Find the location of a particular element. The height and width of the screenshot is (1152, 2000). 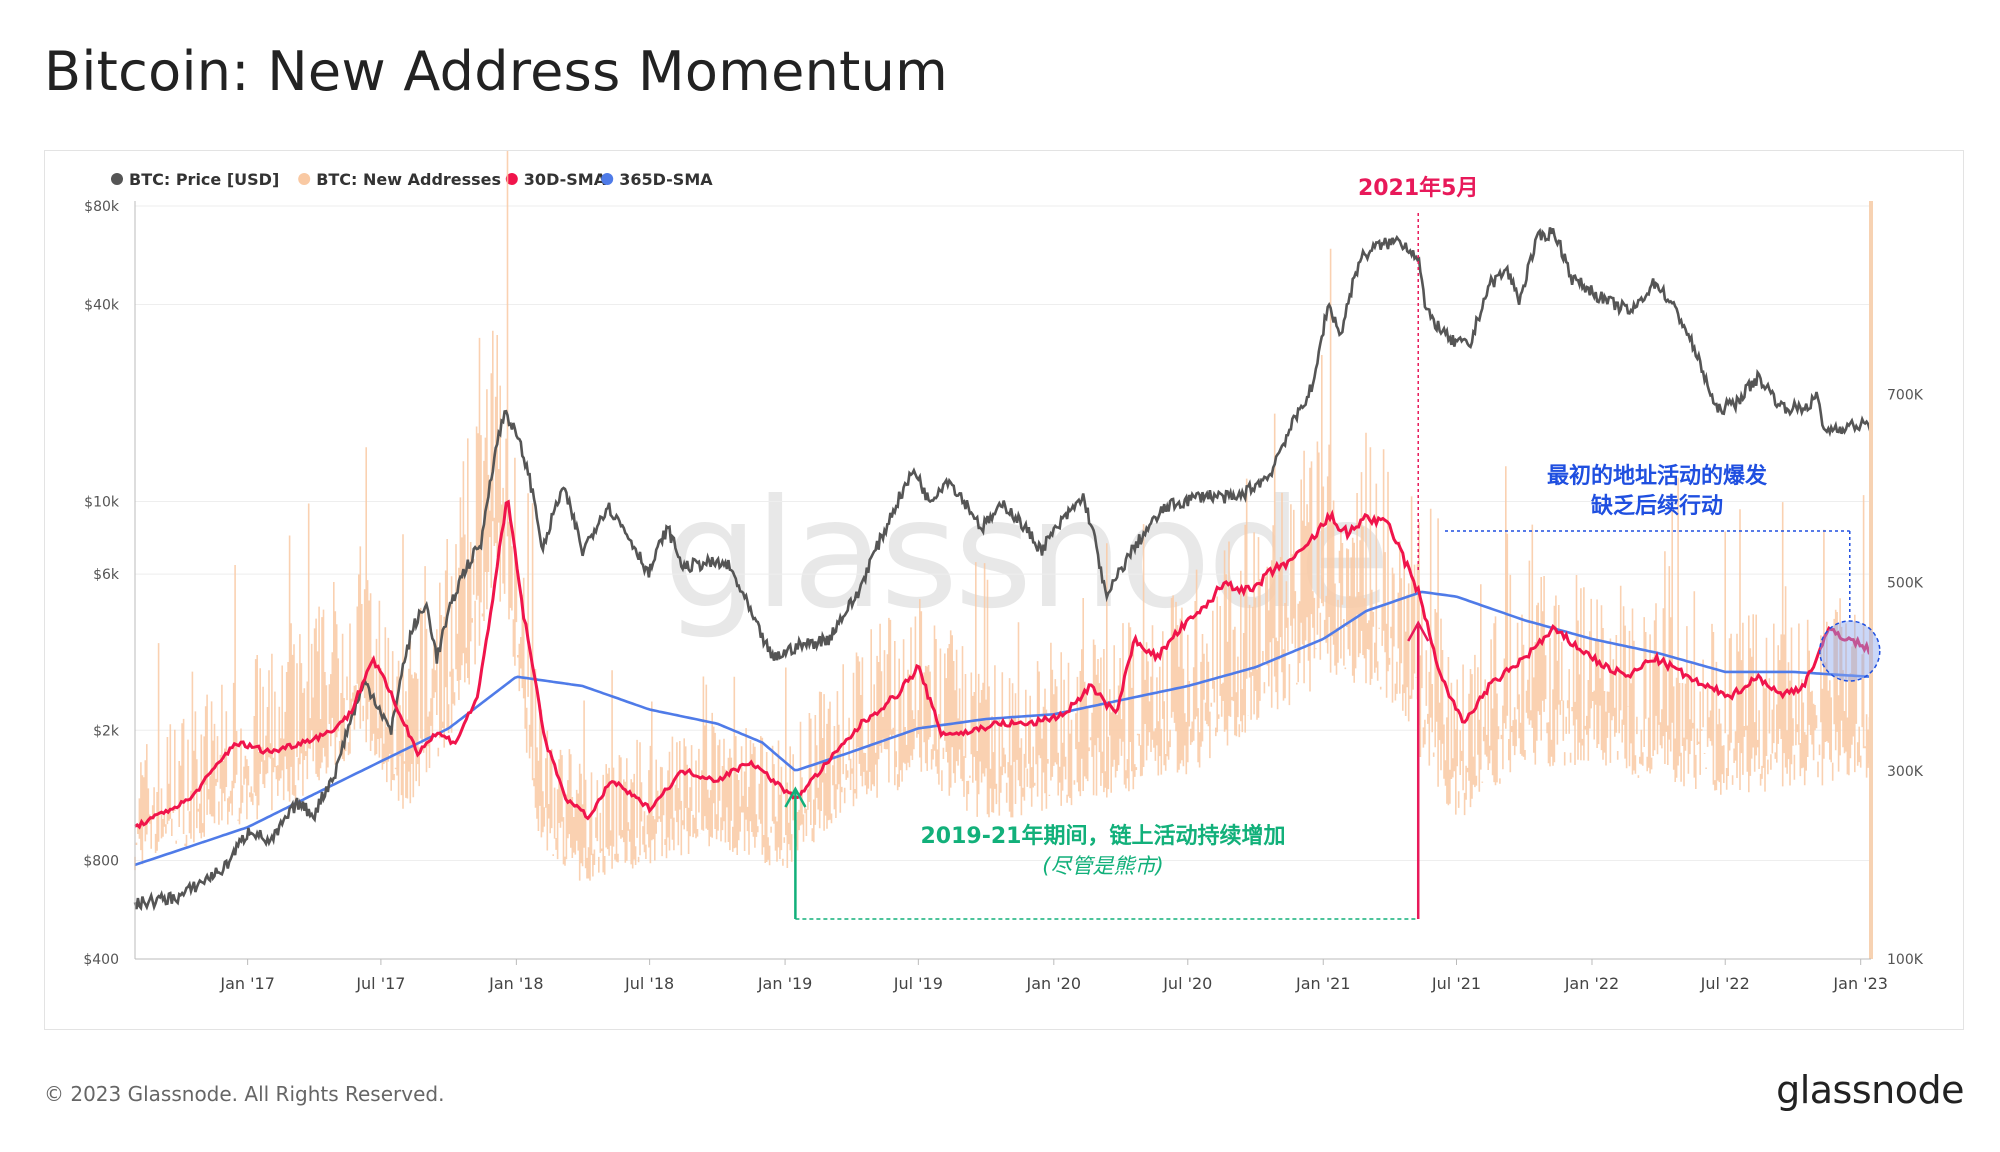

annotation-burst-subtext: 缺乏后续行动 is located at coordinates (1657, 506).